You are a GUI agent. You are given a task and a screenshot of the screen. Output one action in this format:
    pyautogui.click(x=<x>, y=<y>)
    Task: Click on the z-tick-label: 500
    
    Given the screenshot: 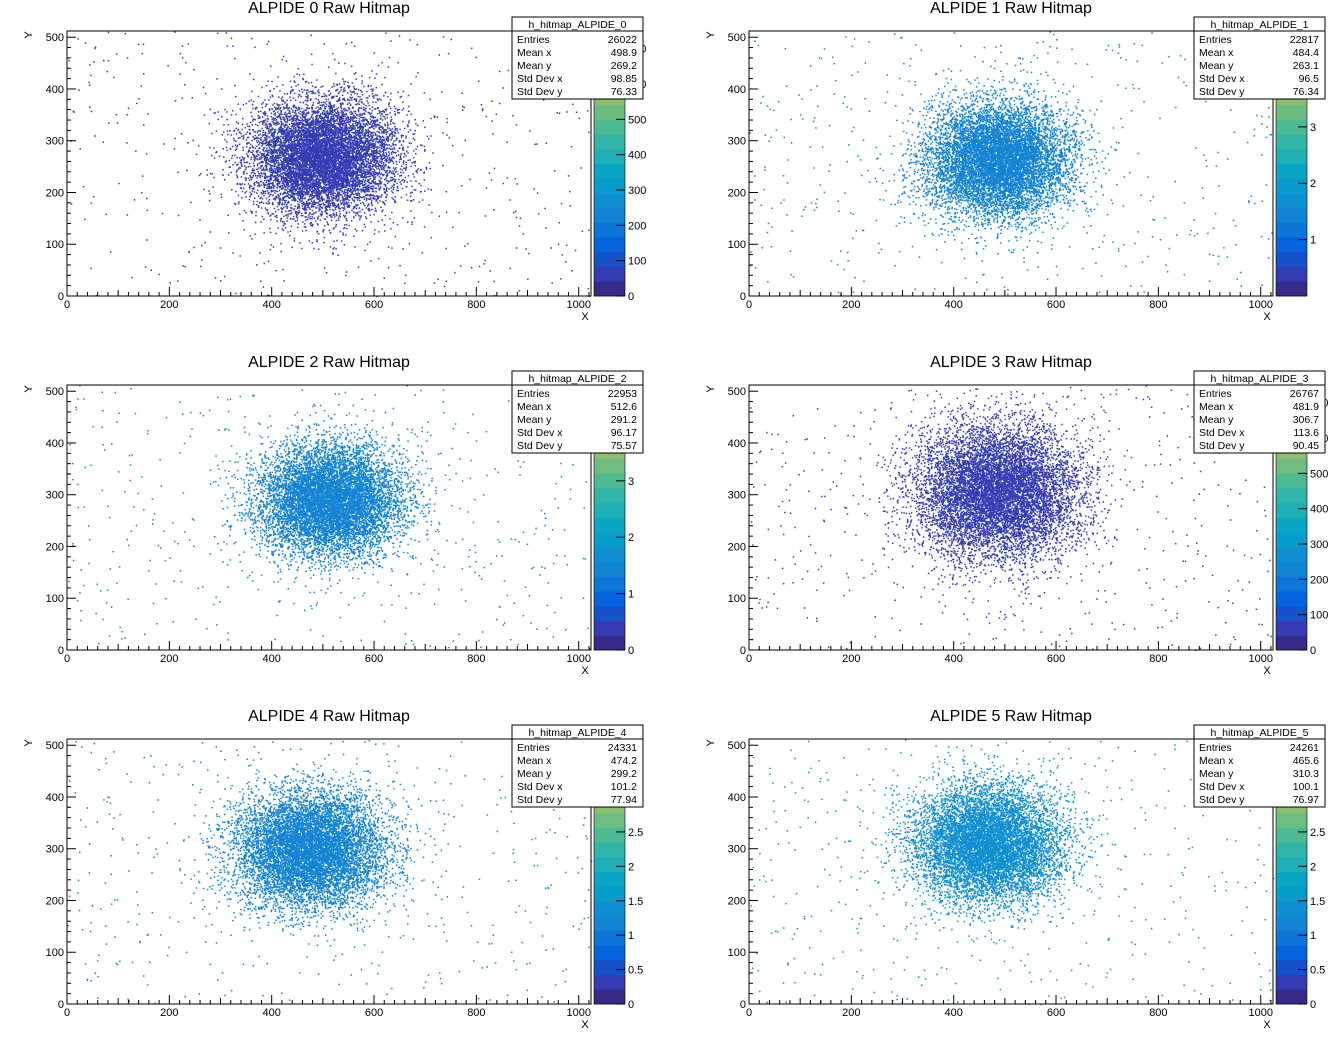 What is the action you would take?
    pyautogui.click(x=637, y=120)
    